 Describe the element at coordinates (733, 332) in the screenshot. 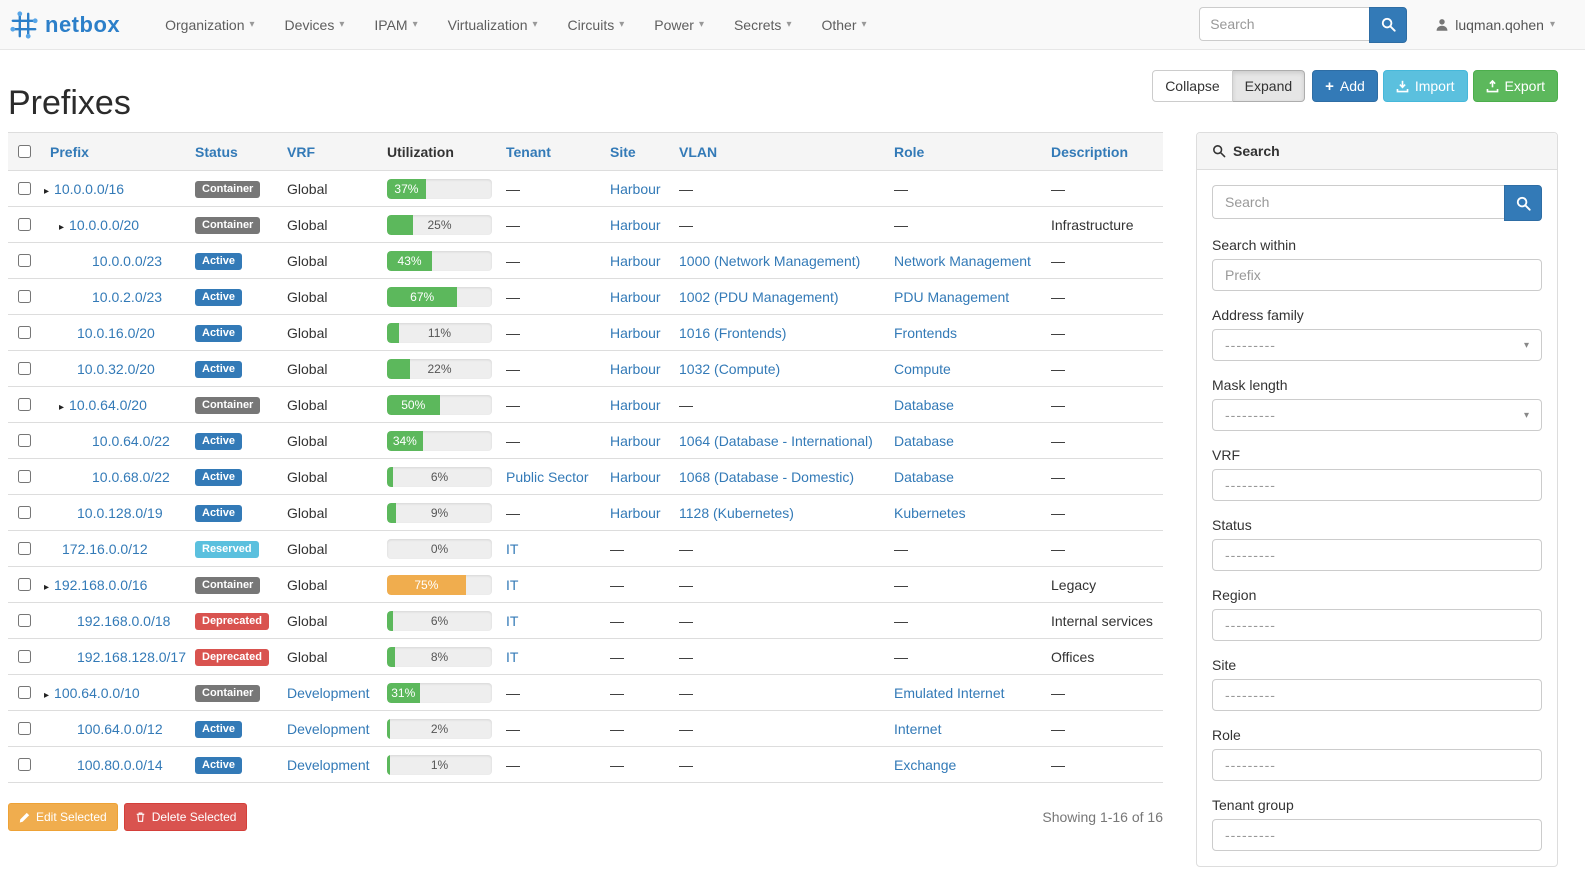

I see `vlan-link: 1016 (Frontends)` at that location.